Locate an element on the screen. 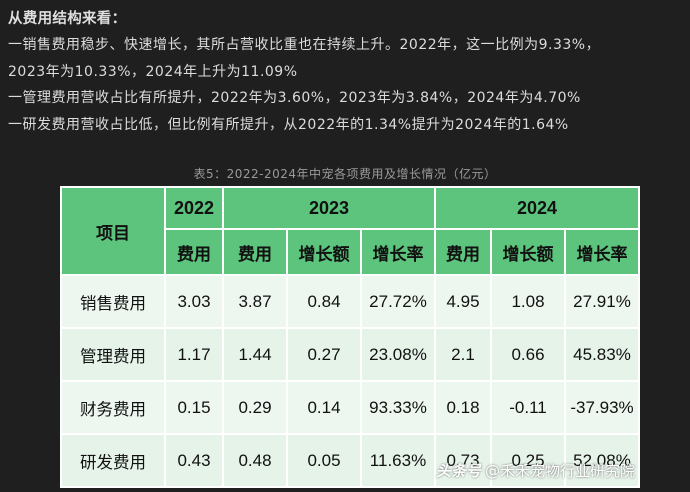 The image size is (690, 492). table-cell: 0.27 is located at coordinates (324, 354).